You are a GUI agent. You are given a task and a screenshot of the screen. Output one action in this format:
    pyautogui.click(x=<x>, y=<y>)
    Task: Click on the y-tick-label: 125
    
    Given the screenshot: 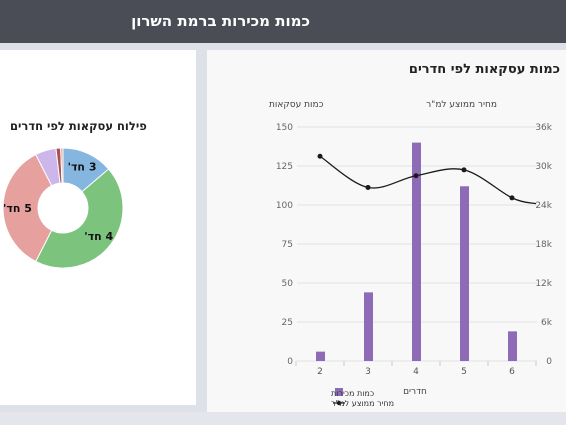 What is the action you would take?
    pyautogui.click(x=284, y=167)
    